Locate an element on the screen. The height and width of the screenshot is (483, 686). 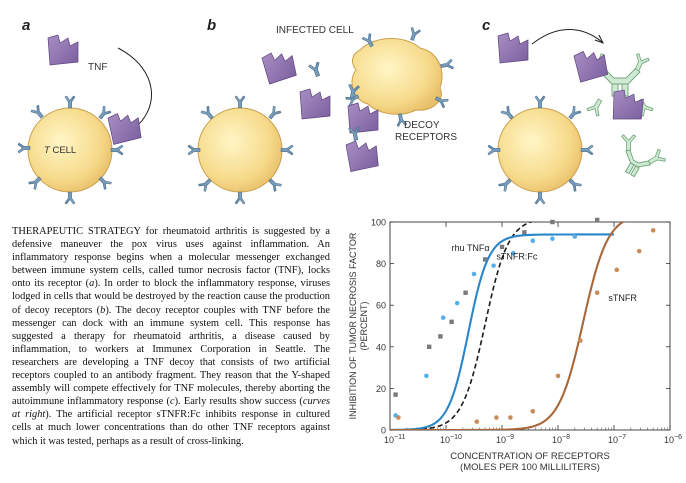
curve-stnfr is located at coordinates (507, 326).